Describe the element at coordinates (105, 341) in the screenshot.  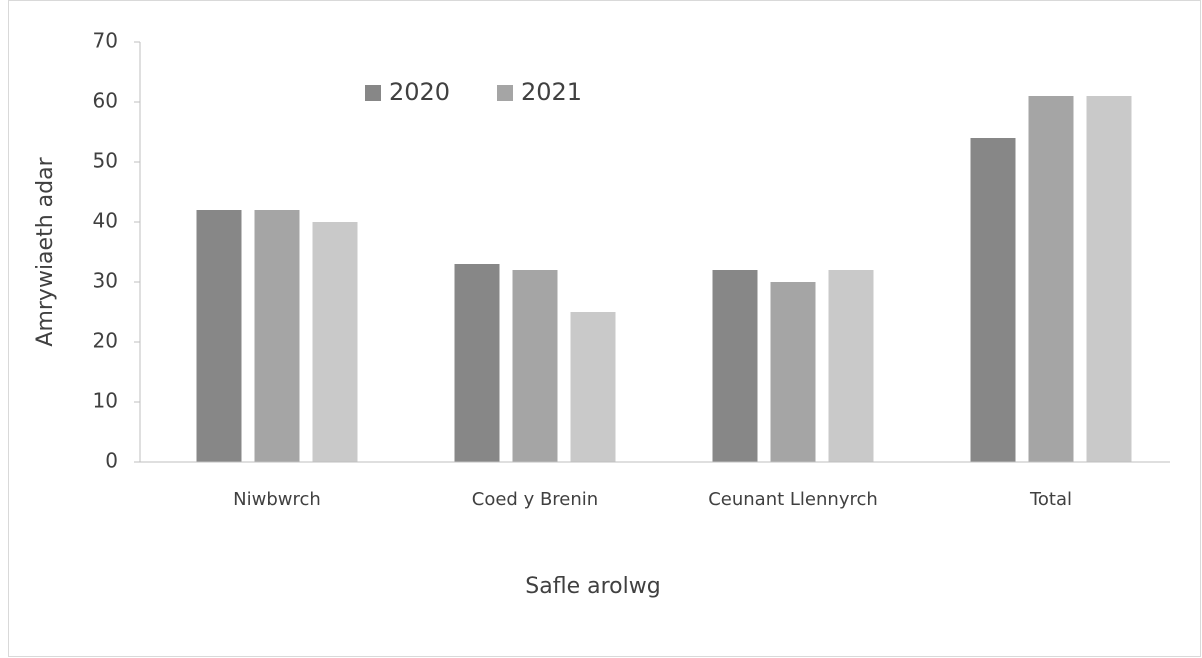
I see `y-tick-label: 20` at that location.